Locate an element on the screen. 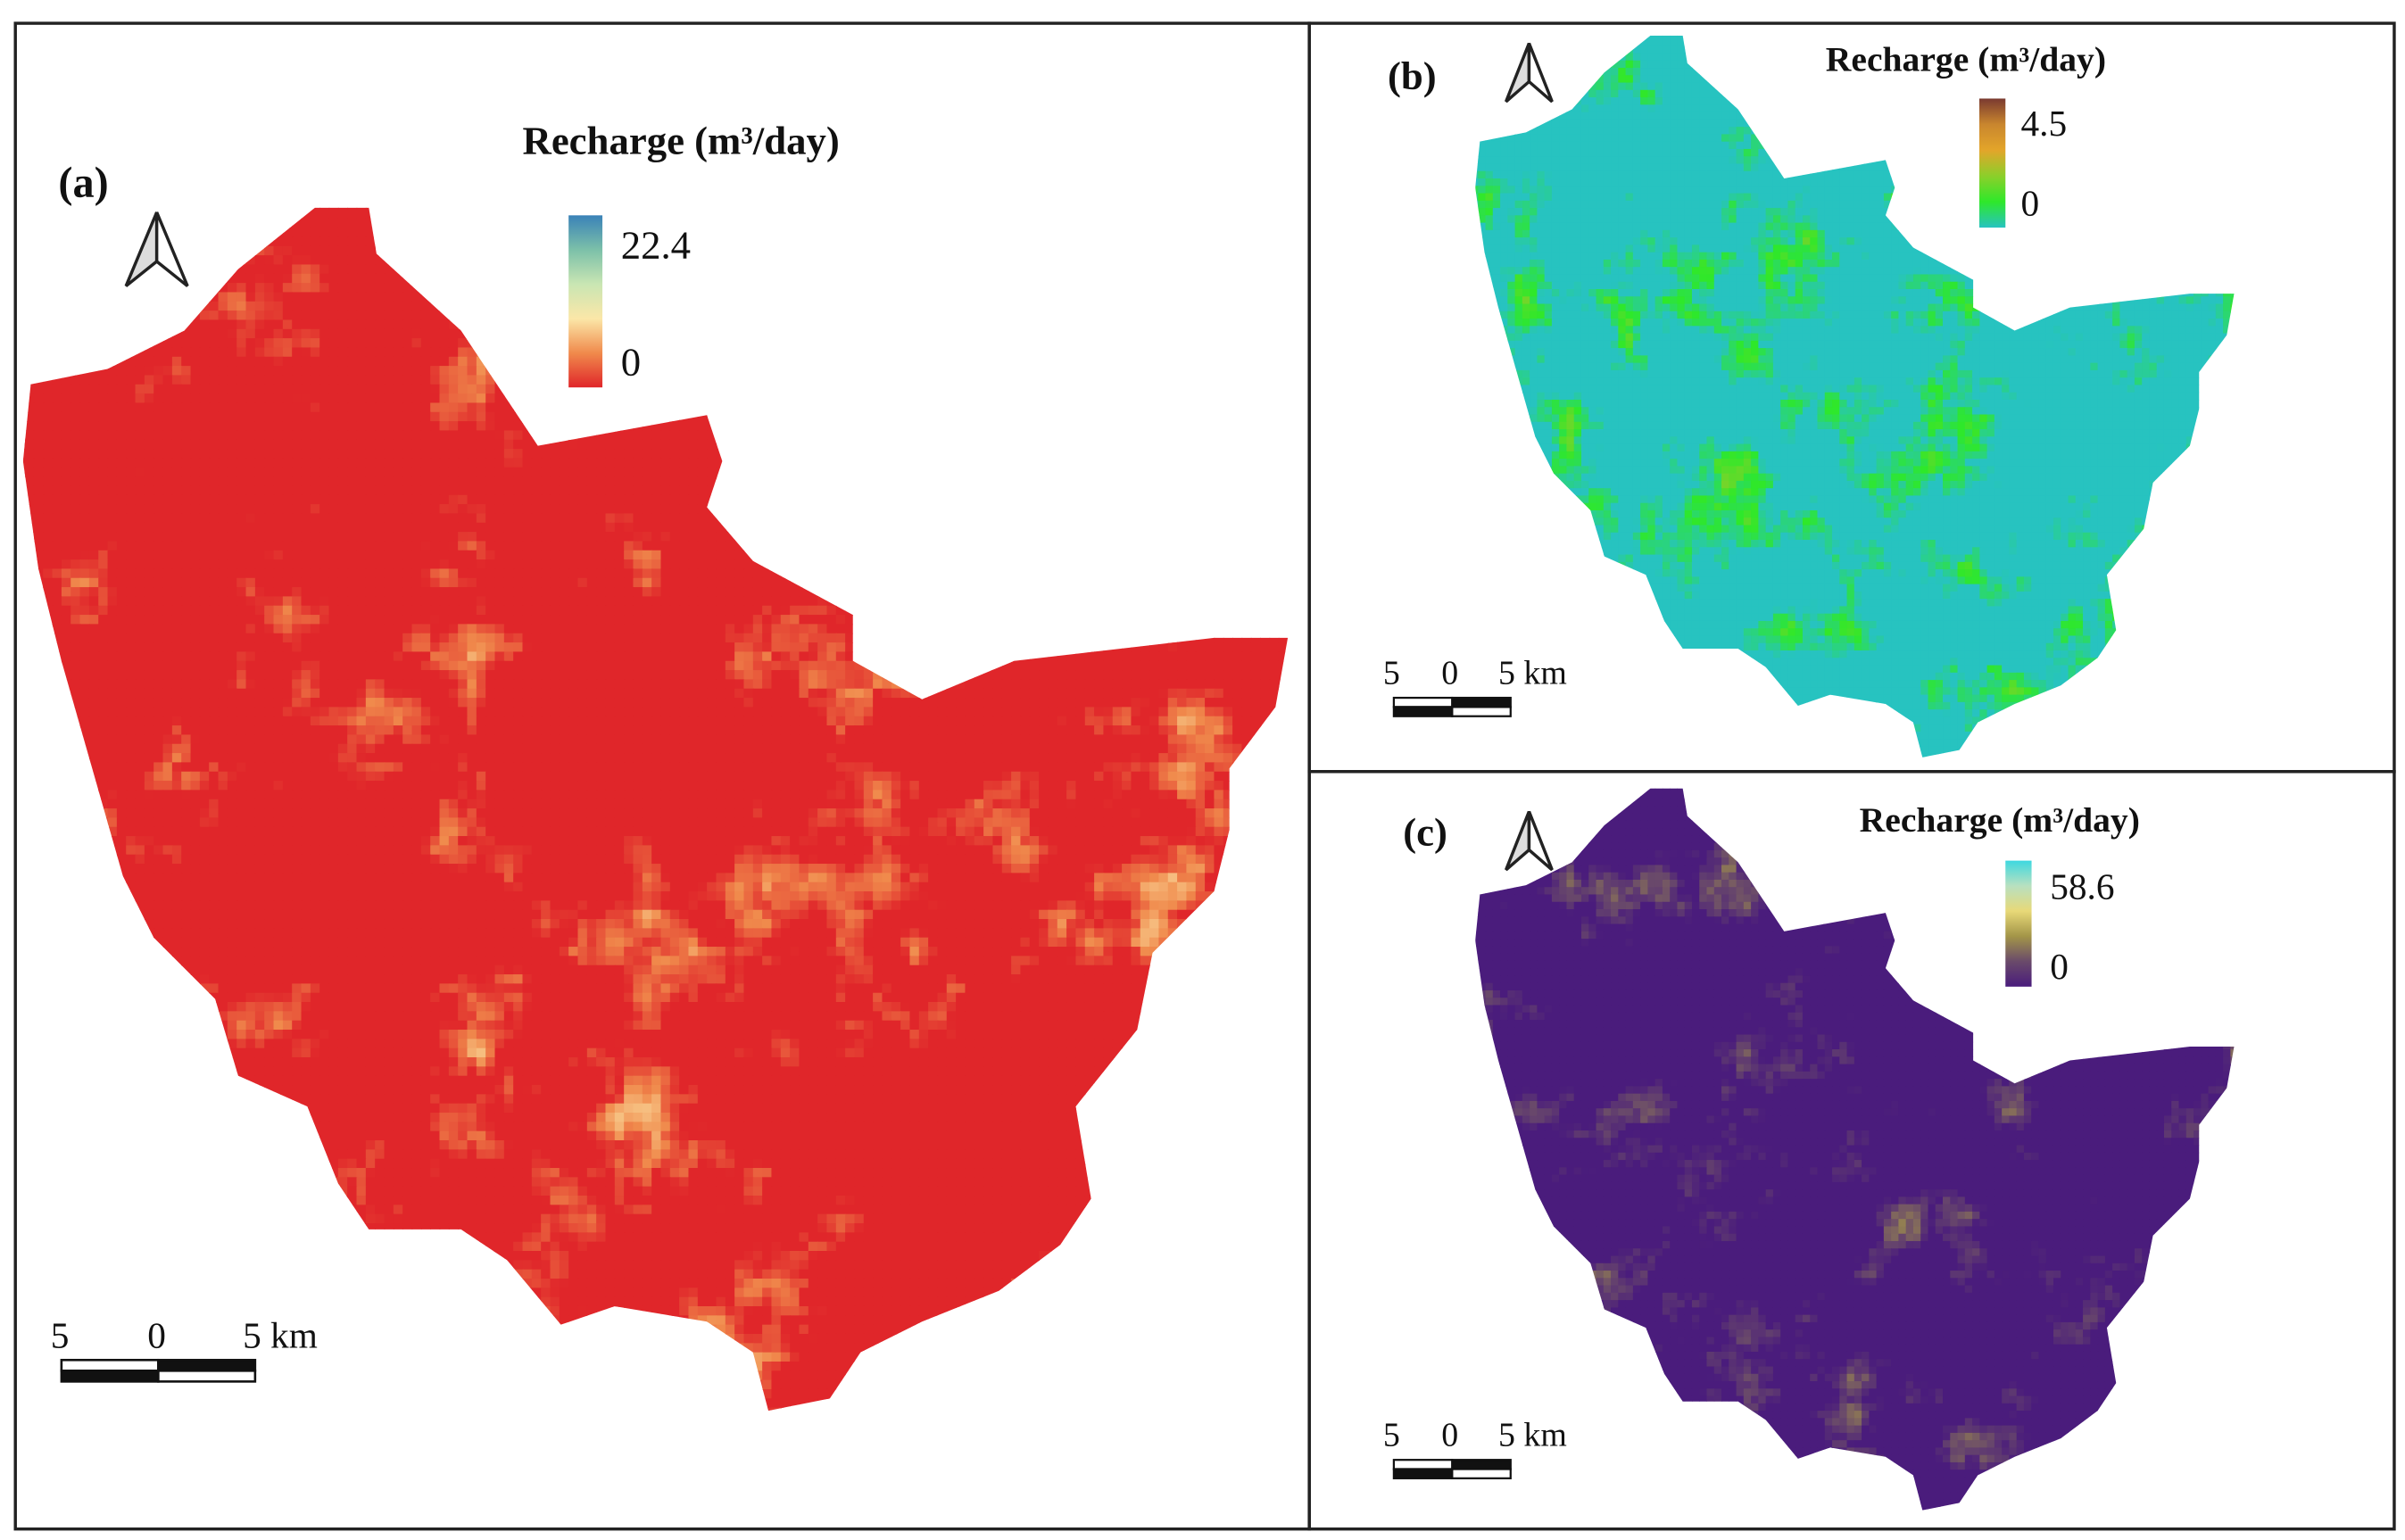 The height and width of the screenshot is (1540, 2405). recharge-map-b is located at coordinates (1855, 397).